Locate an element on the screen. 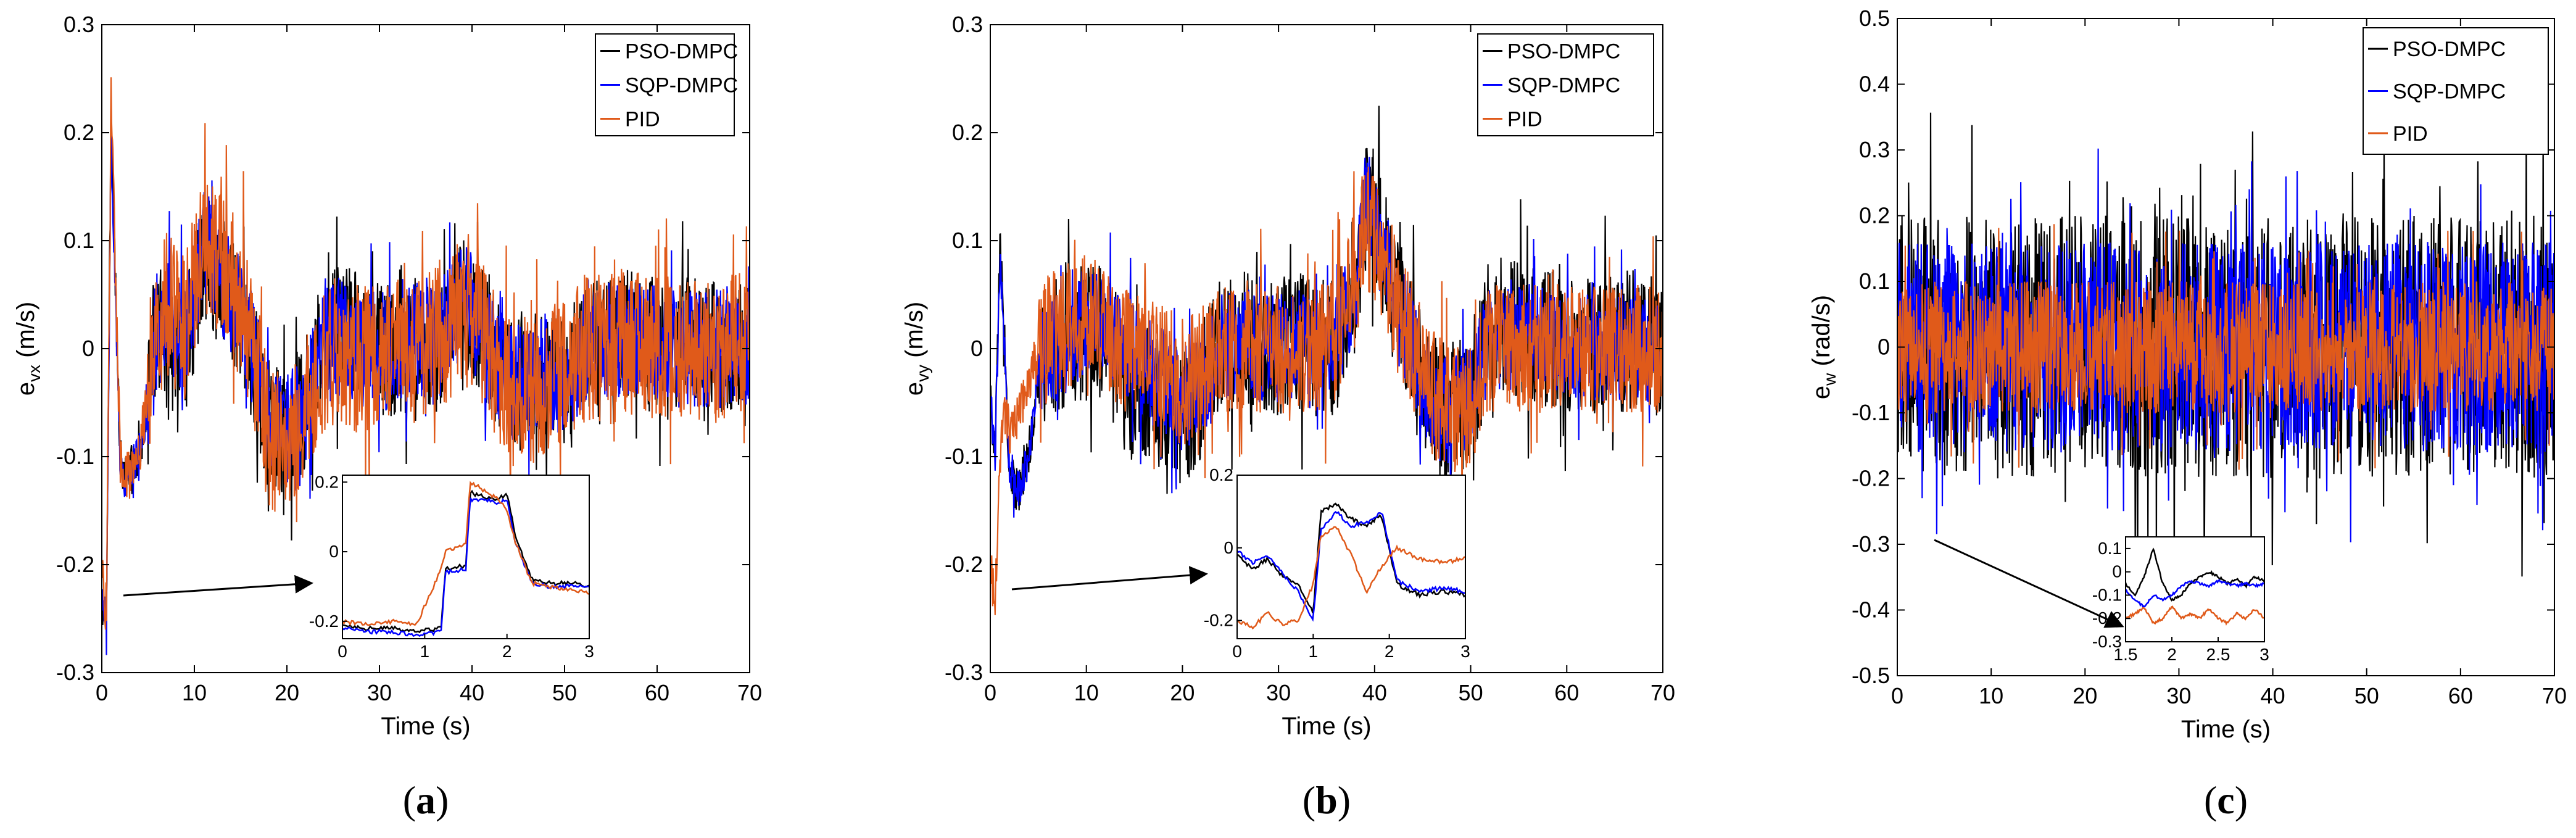 The image size is (2576, 838). panel-caption-letter: a is located at coordinates (426, 800).